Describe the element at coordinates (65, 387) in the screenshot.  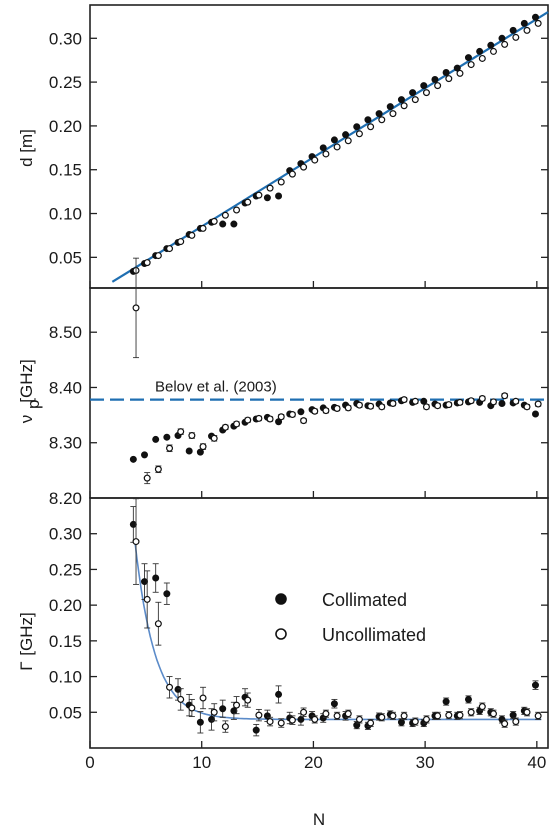
I see `y-tick-label: 8.40` at that location.